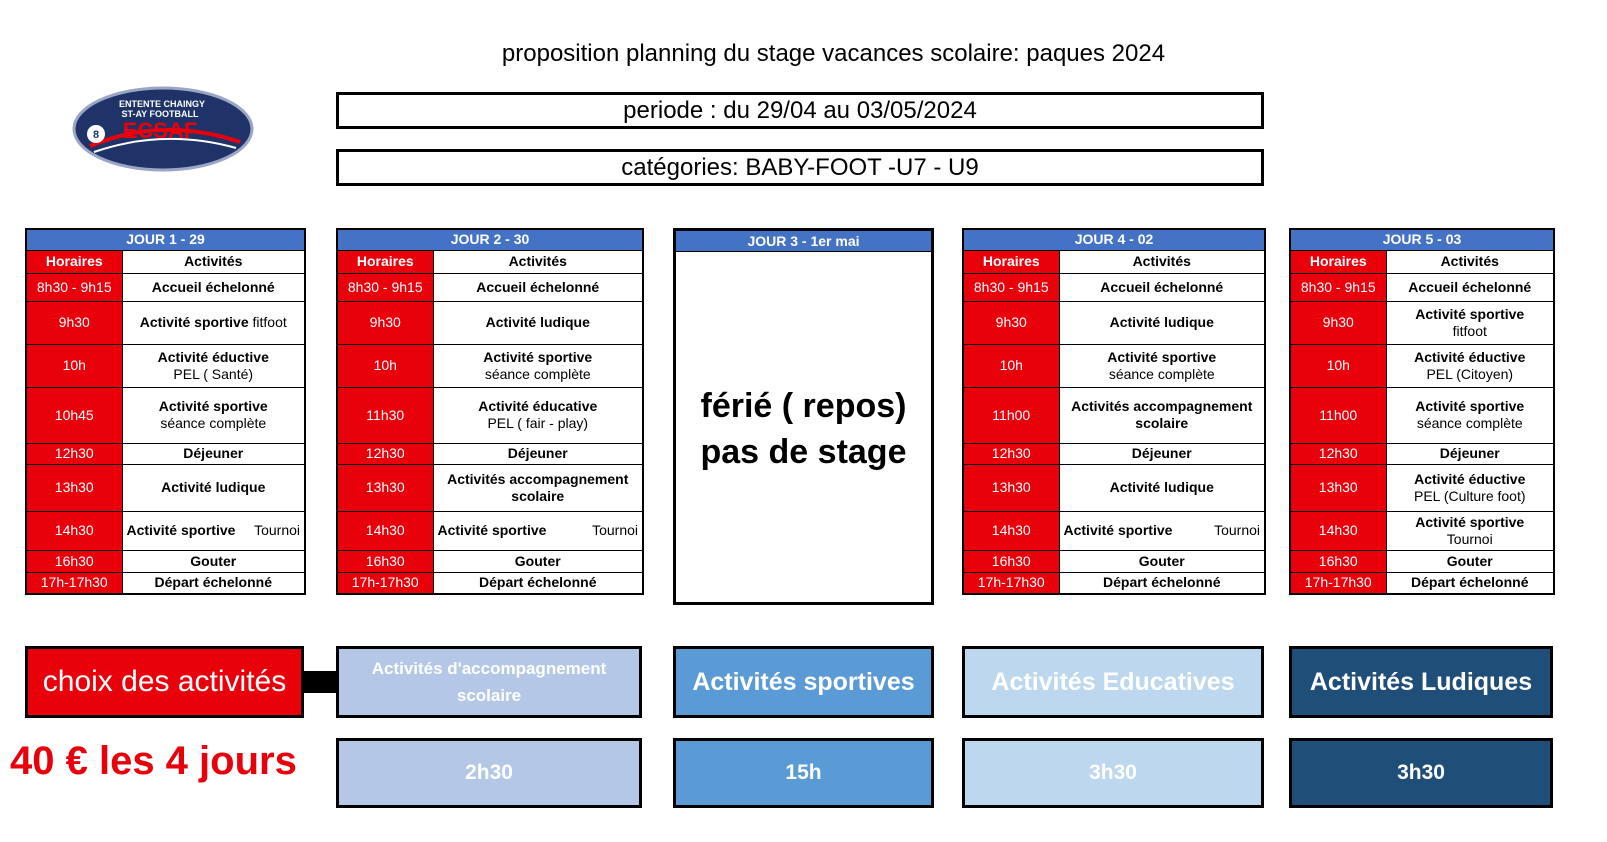 The height and width of the screenshot is (842, 1607). Describe the element at coordinates (489, 773) in the screenshot. I see `hours-scolaire: 2h30` at that location.